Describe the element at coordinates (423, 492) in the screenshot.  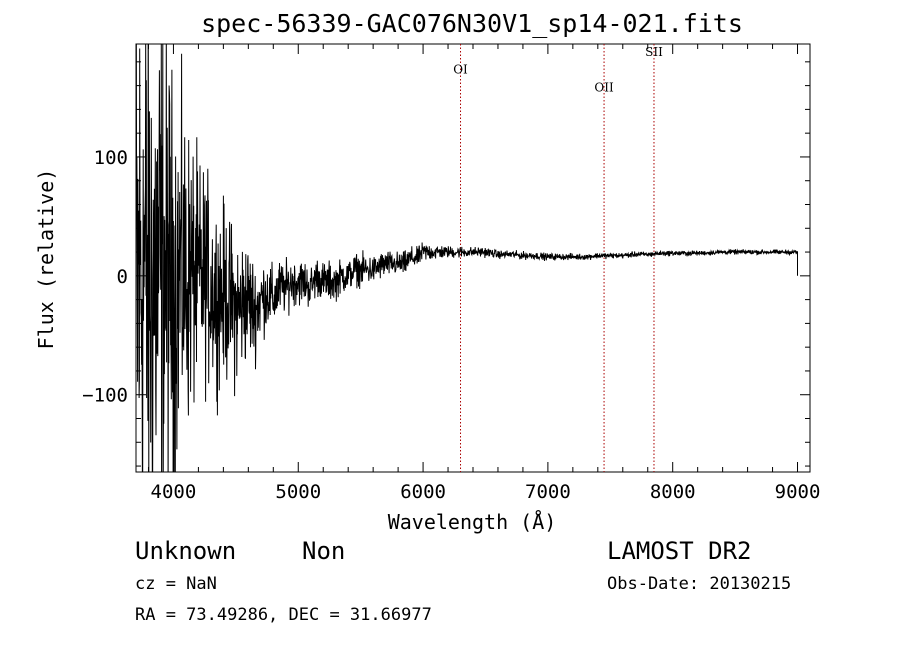
I see `x-tick-label: 6000` at that location.